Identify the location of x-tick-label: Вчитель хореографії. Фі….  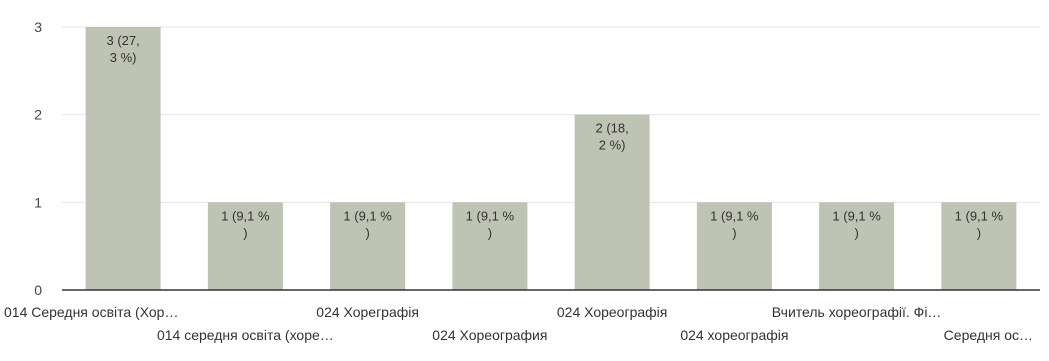
(857, 312).